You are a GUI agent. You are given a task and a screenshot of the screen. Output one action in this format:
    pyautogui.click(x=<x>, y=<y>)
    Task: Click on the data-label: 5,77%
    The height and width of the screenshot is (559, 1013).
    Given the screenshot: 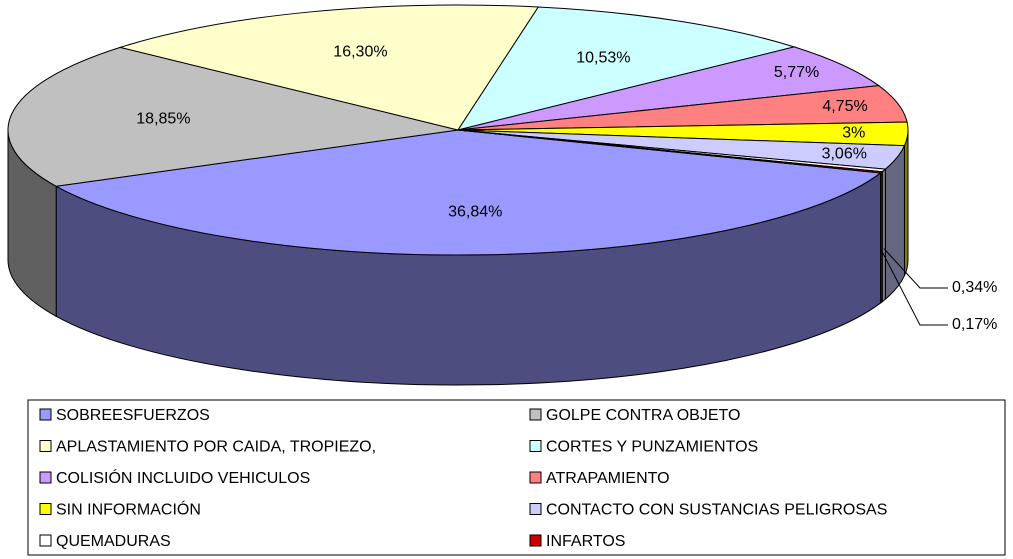 What is the action you would take?
    pyautogui.click(x=796, y=72)
    